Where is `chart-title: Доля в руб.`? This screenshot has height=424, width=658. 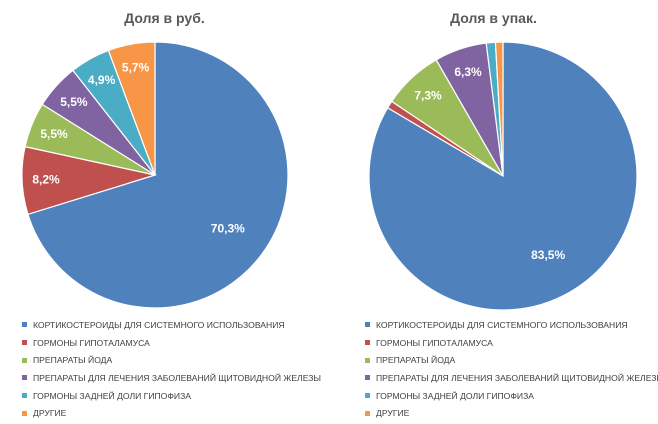
chart-title: Доля в руб. is located at coordinates (164, 18).